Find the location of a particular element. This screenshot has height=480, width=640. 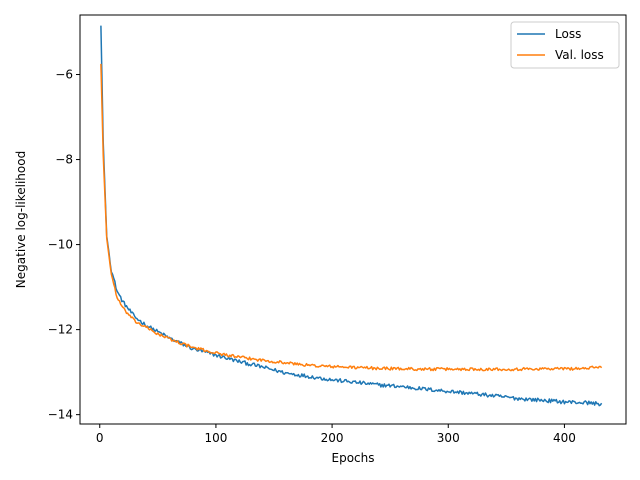

legend: Loss Val. loss is located at coordinates (565, 45).